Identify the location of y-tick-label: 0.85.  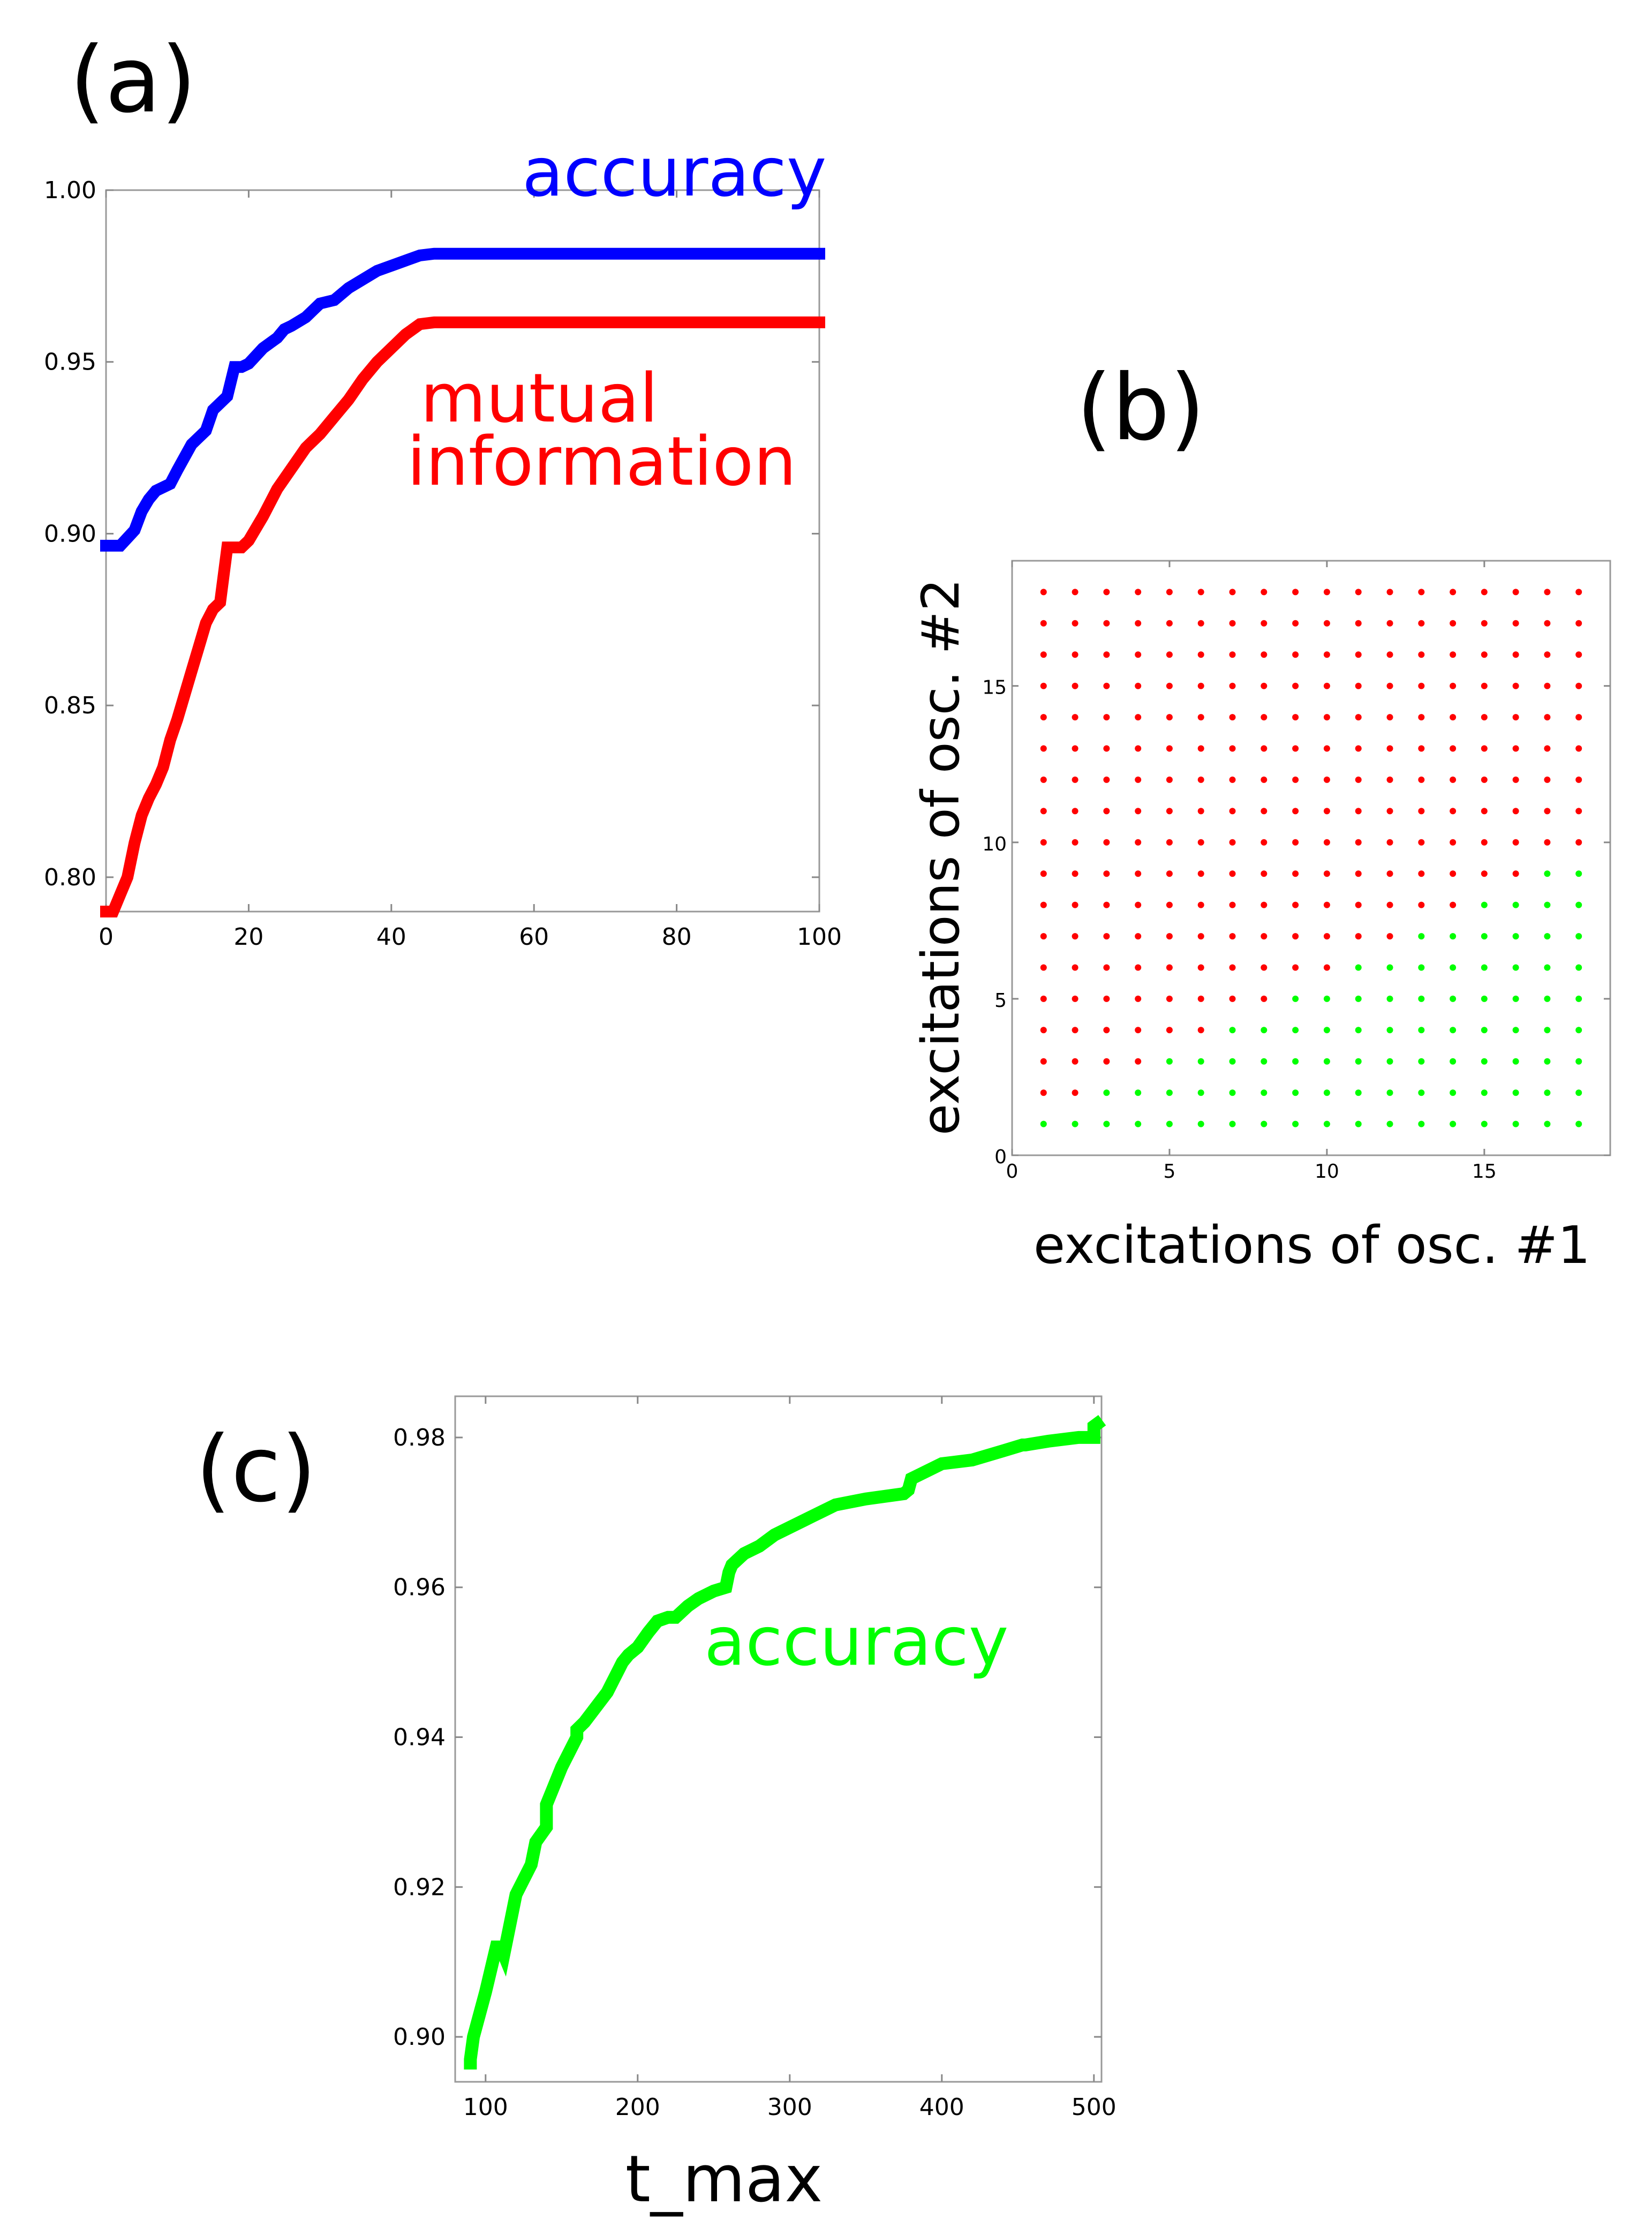
(70, 705).